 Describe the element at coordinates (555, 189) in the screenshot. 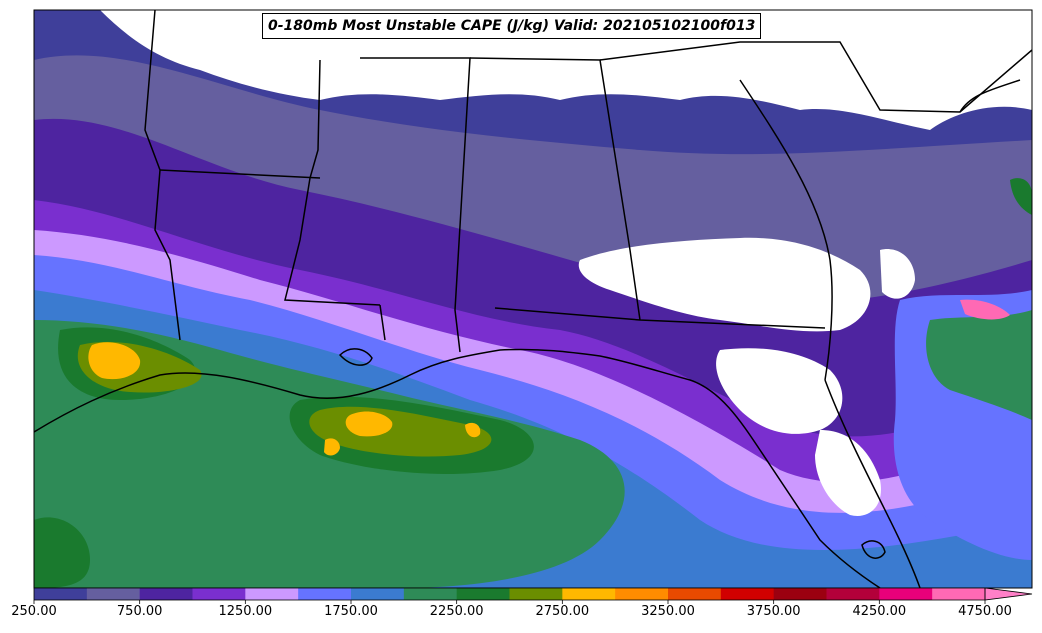

I see `al-ga-border` at that location.